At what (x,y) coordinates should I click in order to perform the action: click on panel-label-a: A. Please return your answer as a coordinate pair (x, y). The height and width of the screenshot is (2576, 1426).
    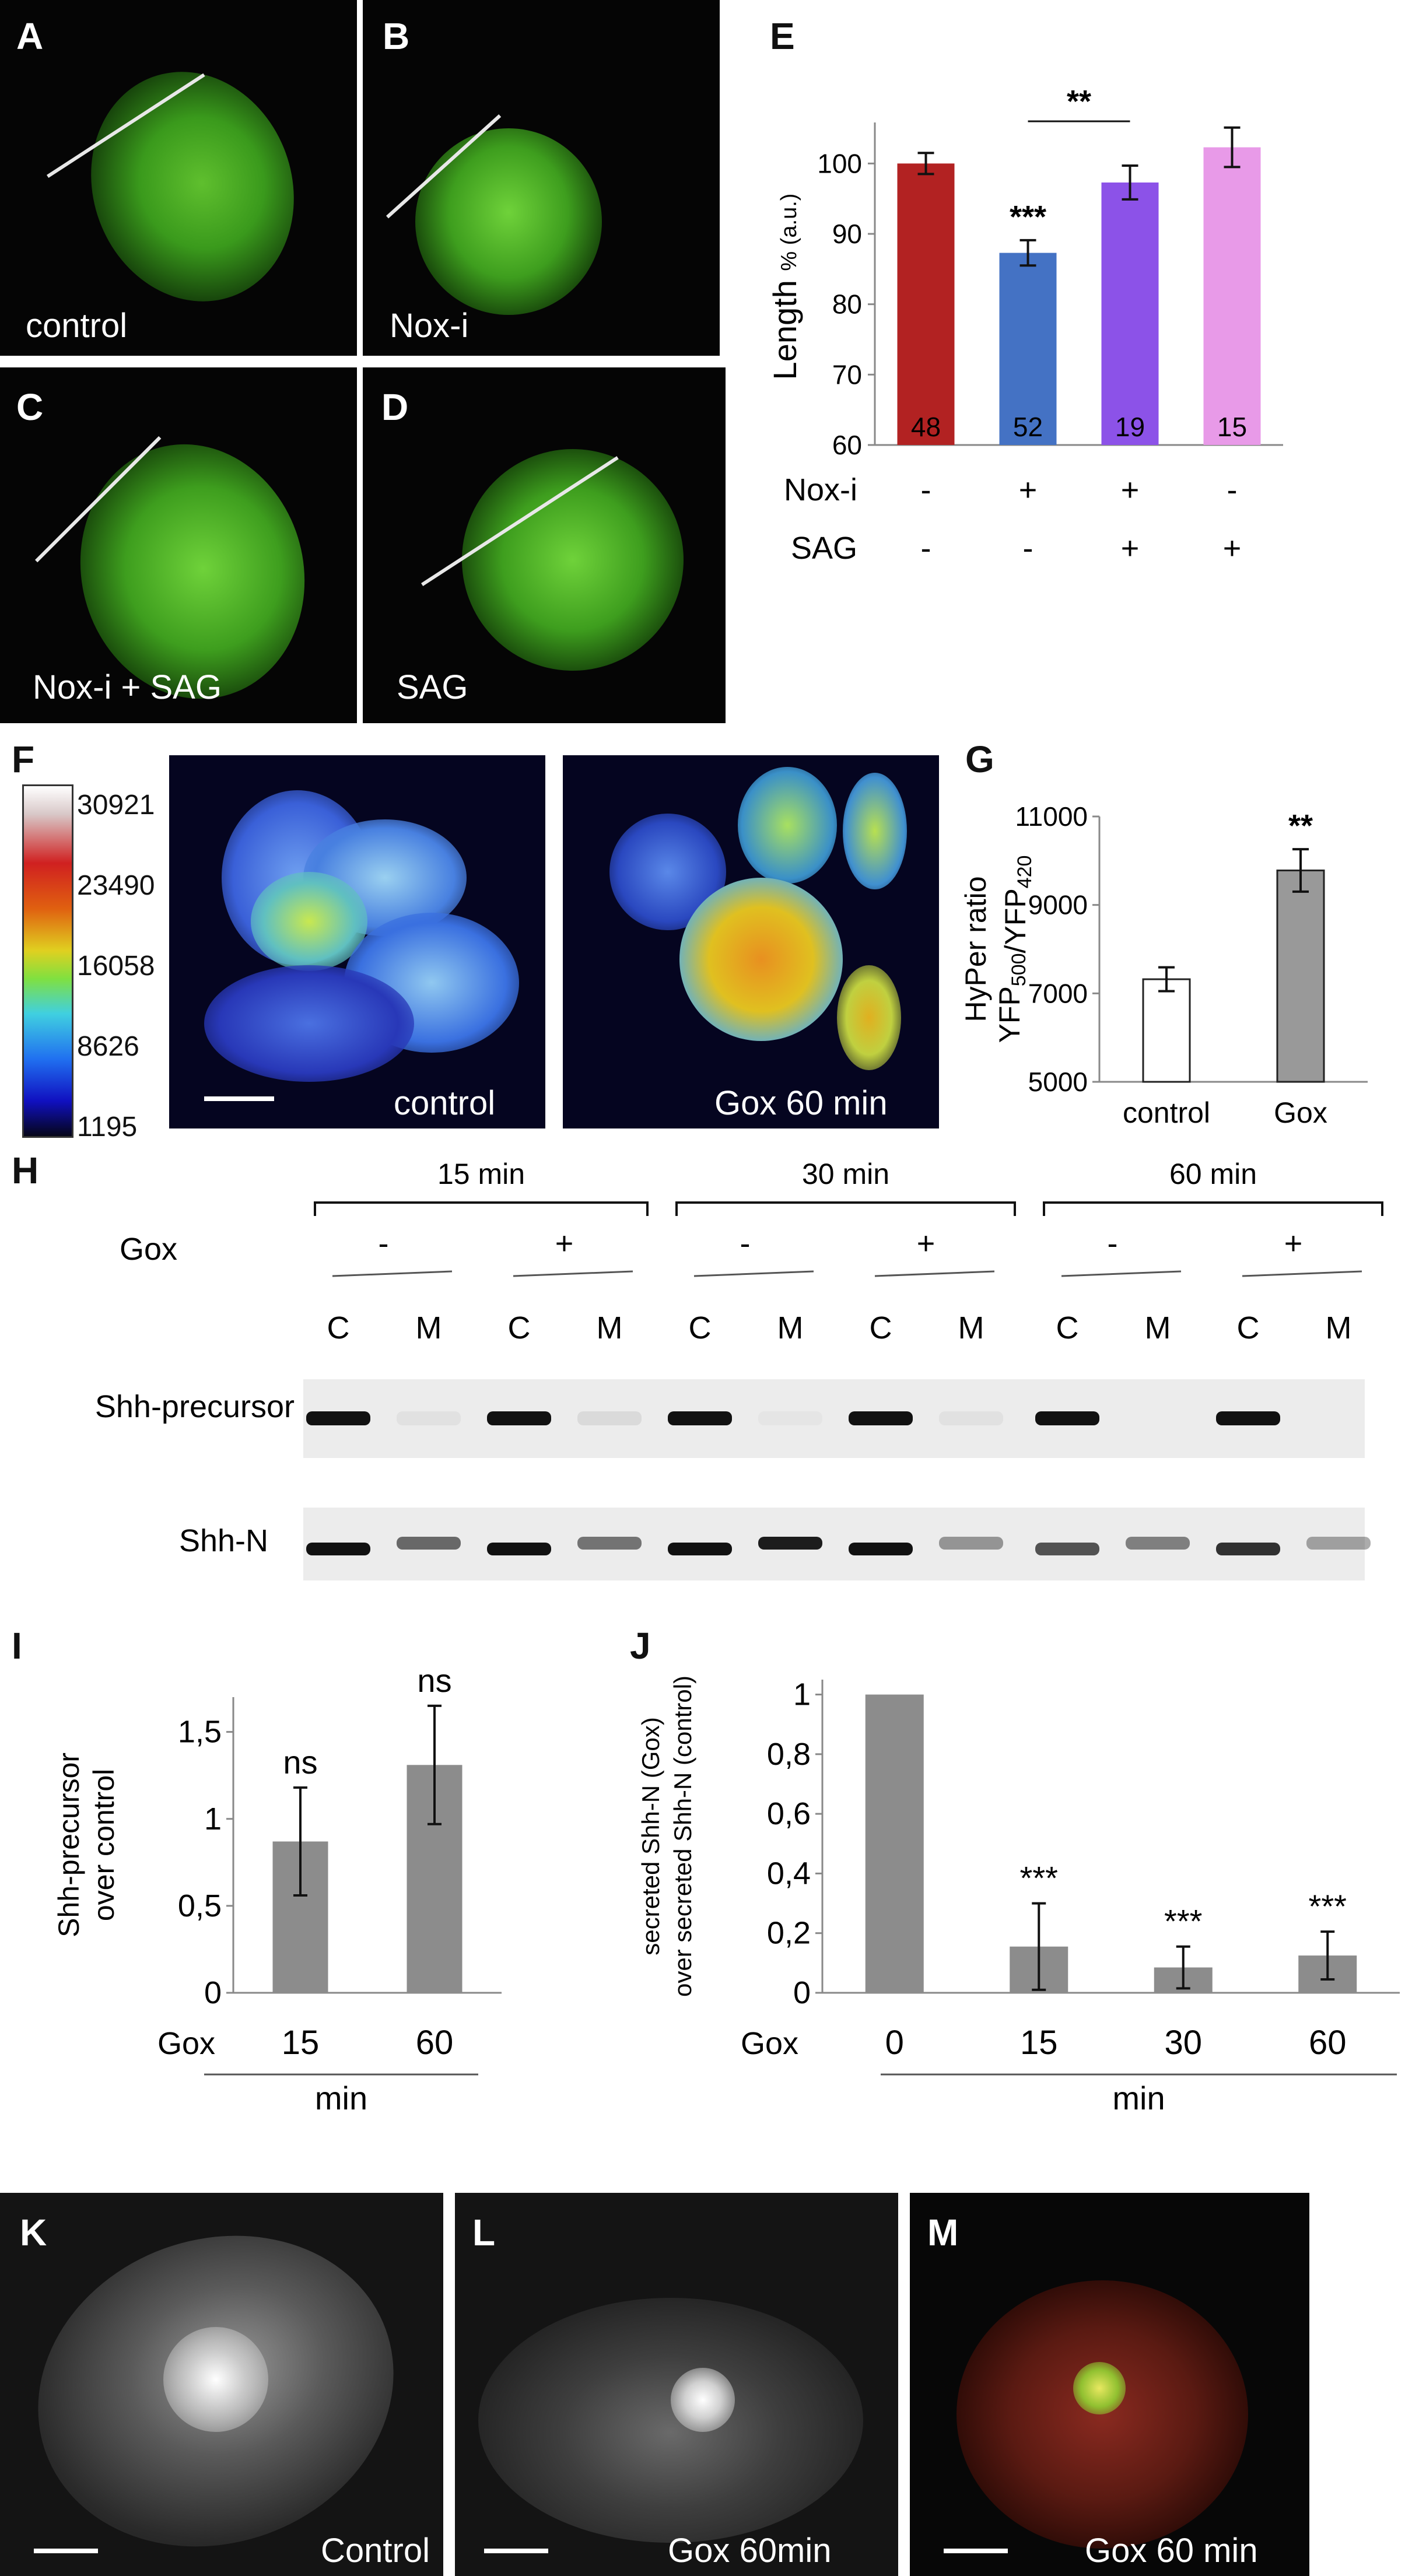
    Looking at the image, I should click on (30, 36).